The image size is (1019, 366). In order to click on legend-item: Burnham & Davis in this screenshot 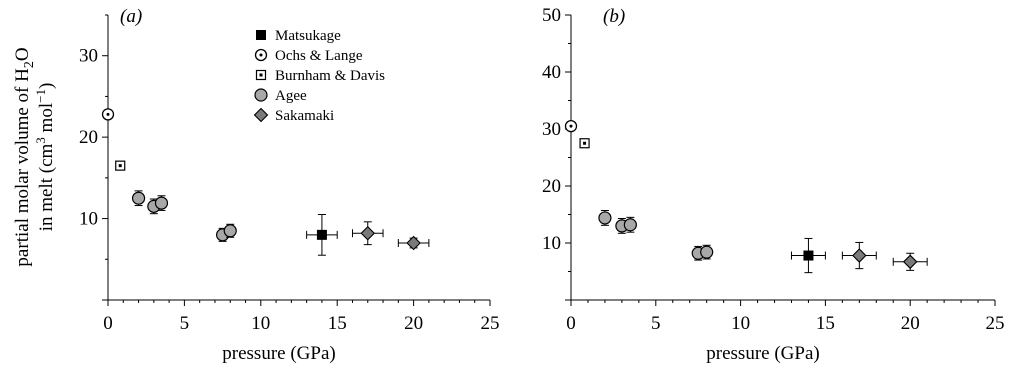, I will do `click(320, 76)`.